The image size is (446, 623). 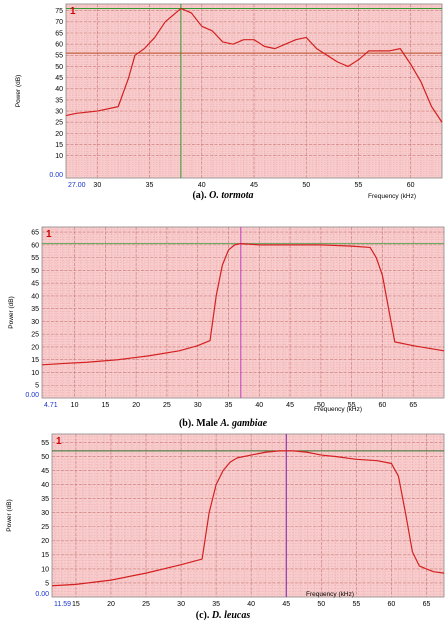 I want to click on x-start-label: 27.00, so click(x=77, y=185).